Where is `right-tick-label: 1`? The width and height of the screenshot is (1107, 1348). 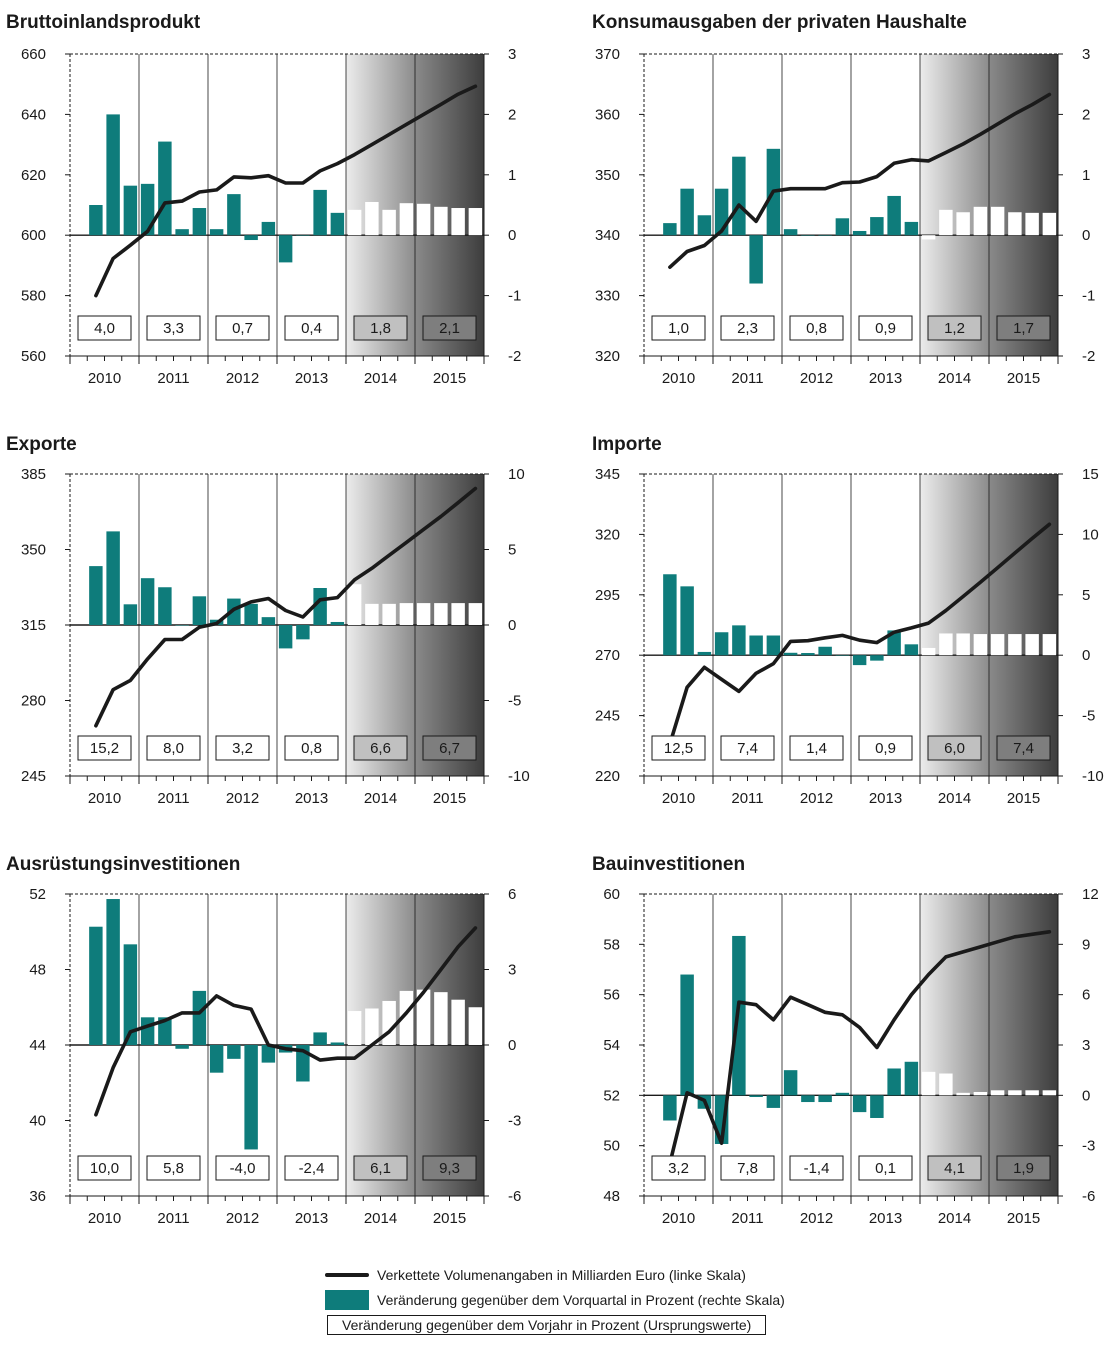 right-tick-label: 1 is located at coordinates (512, 175).